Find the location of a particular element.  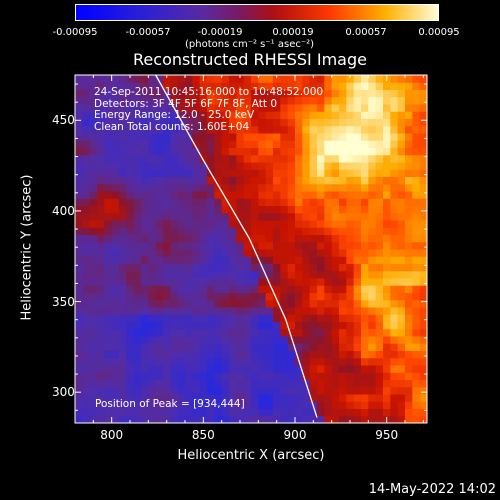

colorbar-tick-label: 0.00019 is located at coordinates (293, 32).